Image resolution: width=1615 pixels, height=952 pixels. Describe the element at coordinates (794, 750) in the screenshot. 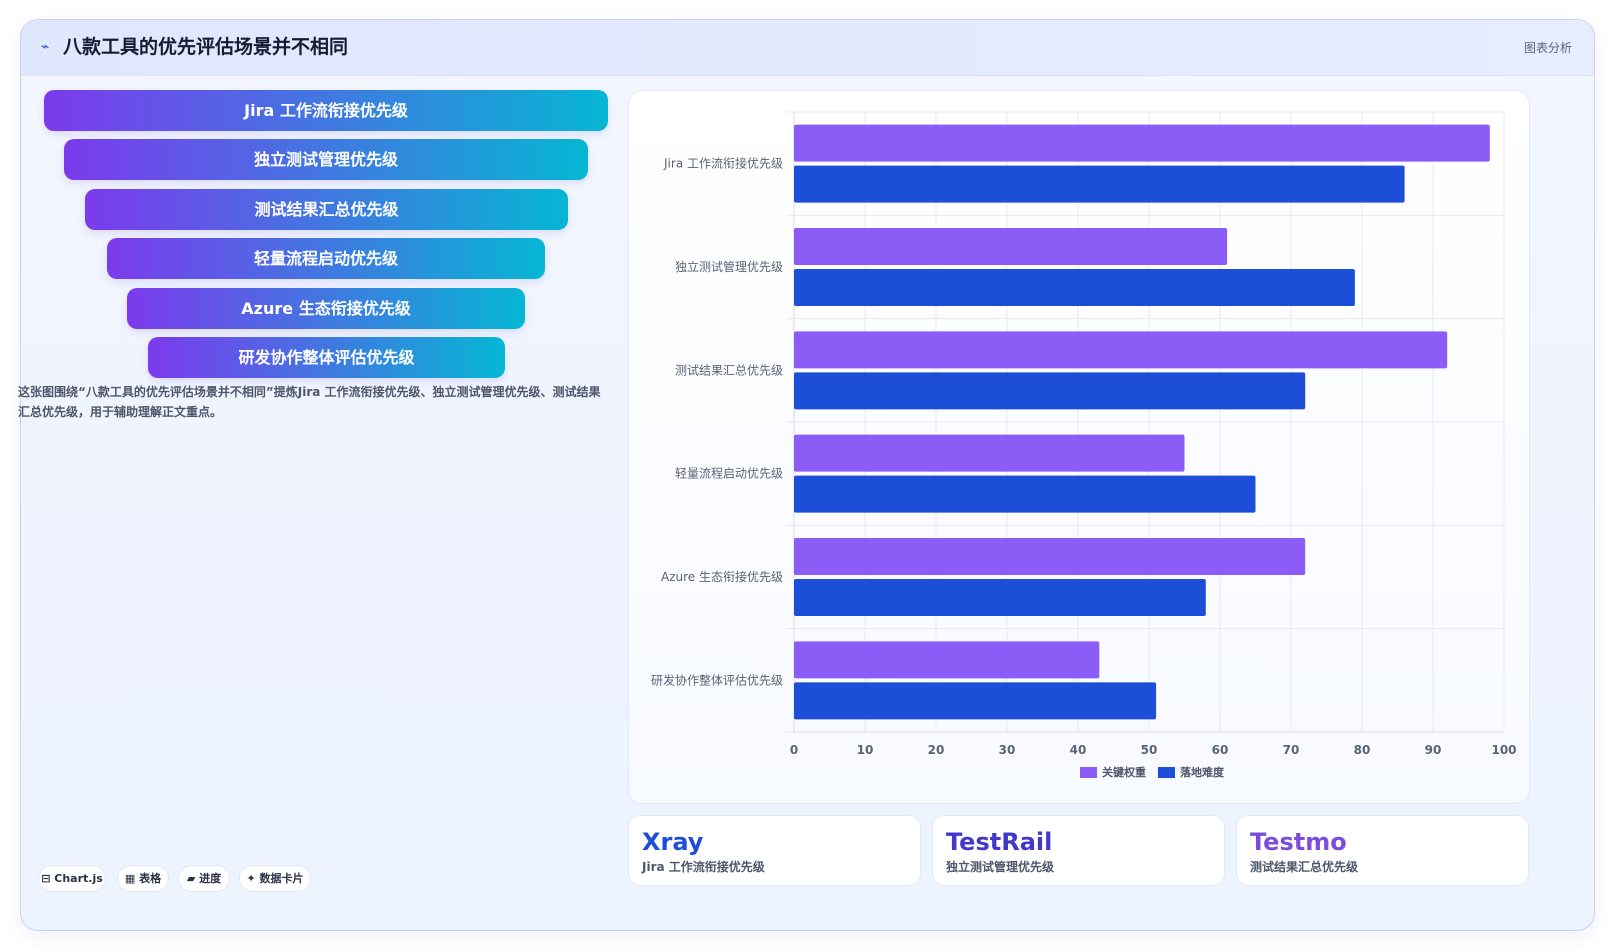

I see `x-tick-label: 0` at that location.